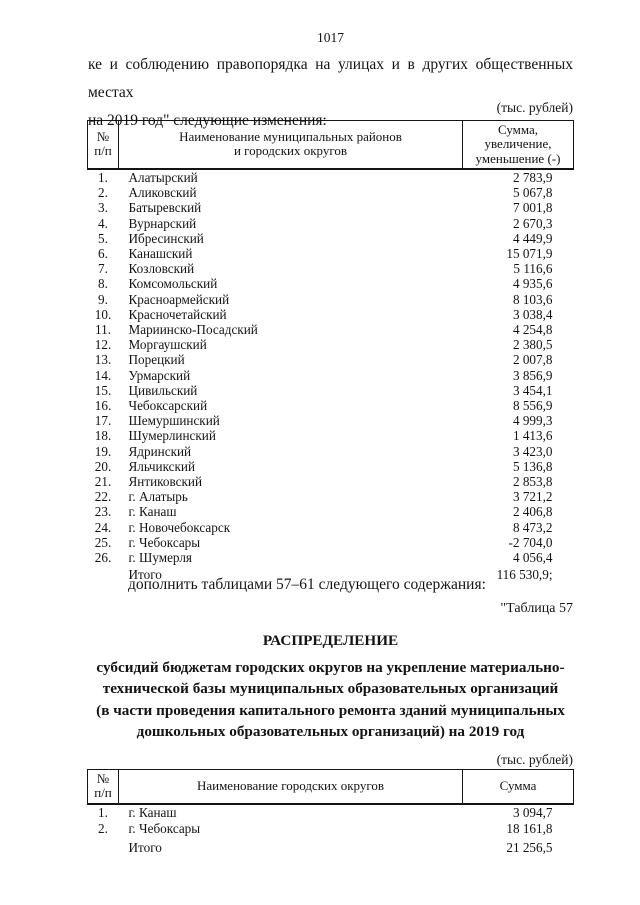 The height and width of the screenshot is (905, 640). Describe the element at coordinates (163, 390) in the screenshot. I see `district-name: Цивильский` at that location.